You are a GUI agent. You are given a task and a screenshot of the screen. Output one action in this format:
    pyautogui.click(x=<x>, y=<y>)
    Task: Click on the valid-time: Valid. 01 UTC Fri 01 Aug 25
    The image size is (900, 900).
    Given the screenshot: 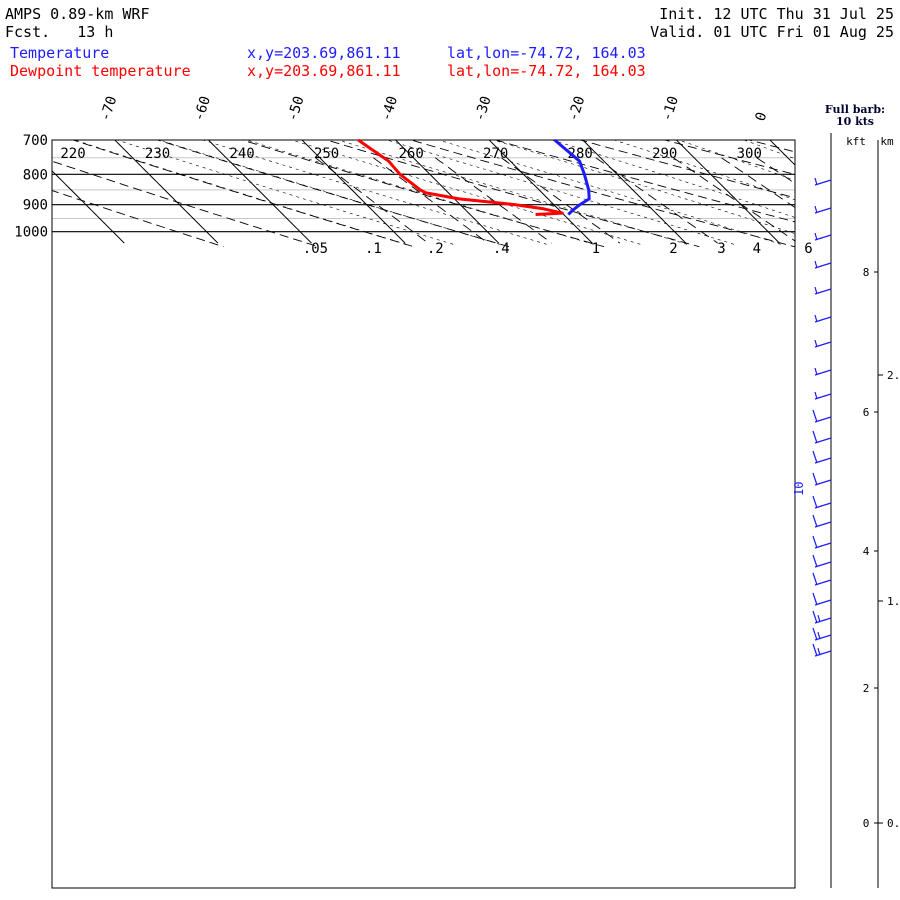 What is the action you would take?
    pyautogui.click(x=772, y=32)
    